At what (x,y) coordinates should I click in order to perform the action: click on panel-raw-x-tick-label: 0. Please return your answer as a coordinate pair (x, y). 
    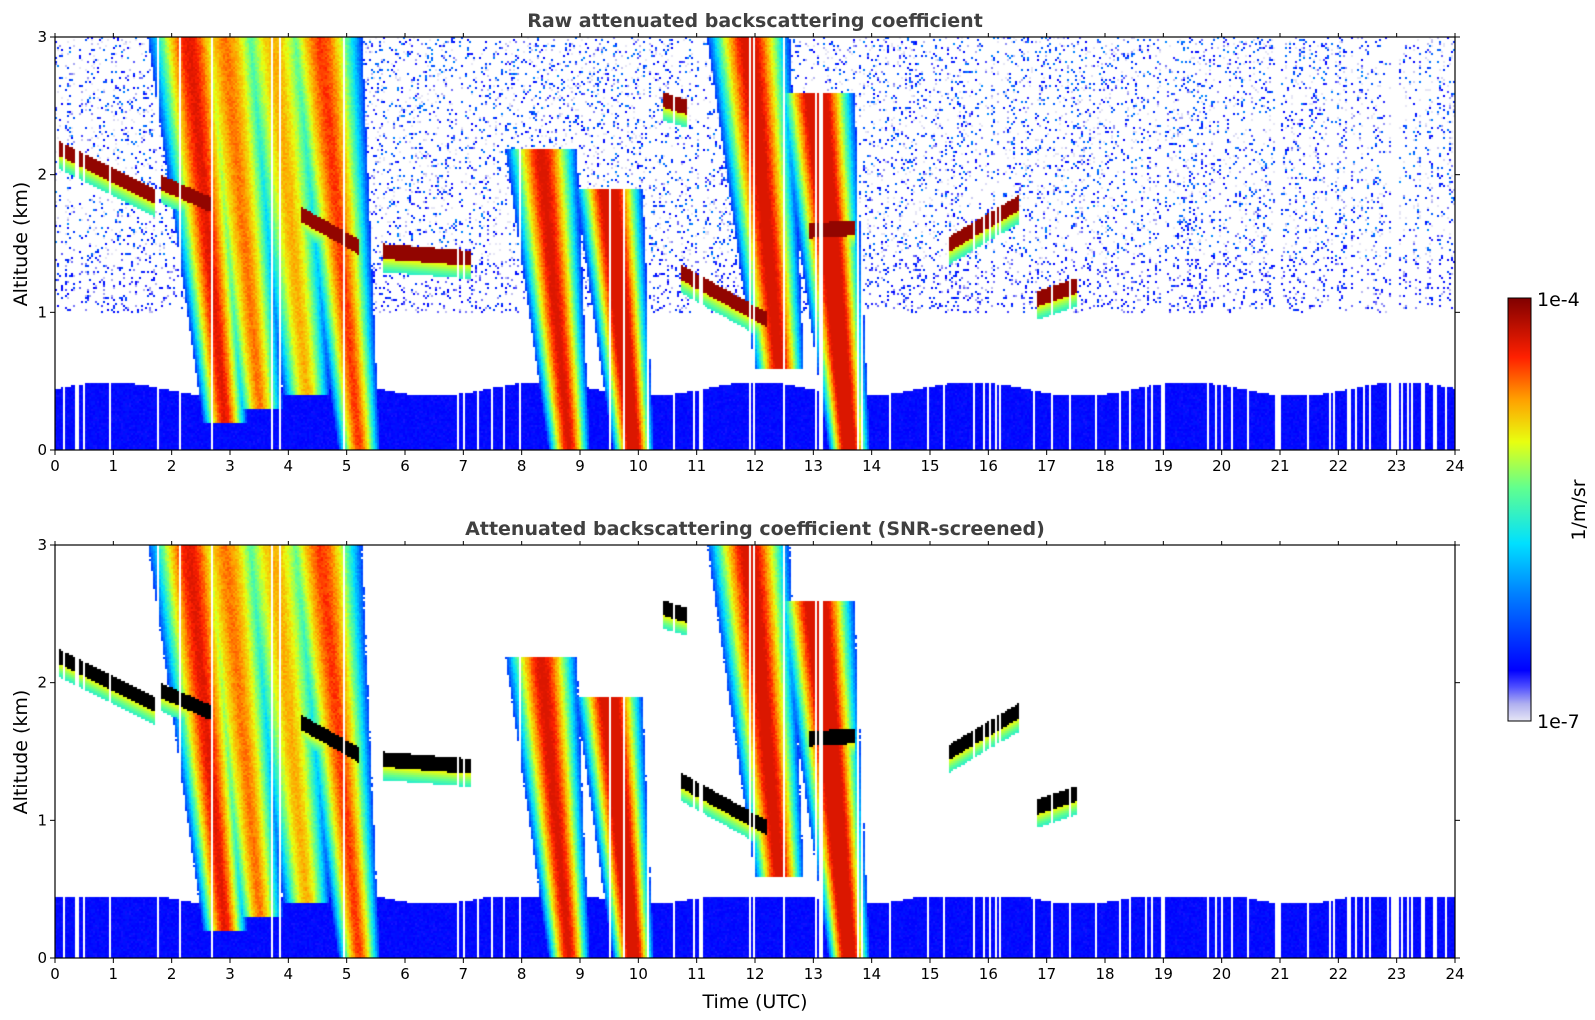
    Looking at the image, I should click on (55, 466).